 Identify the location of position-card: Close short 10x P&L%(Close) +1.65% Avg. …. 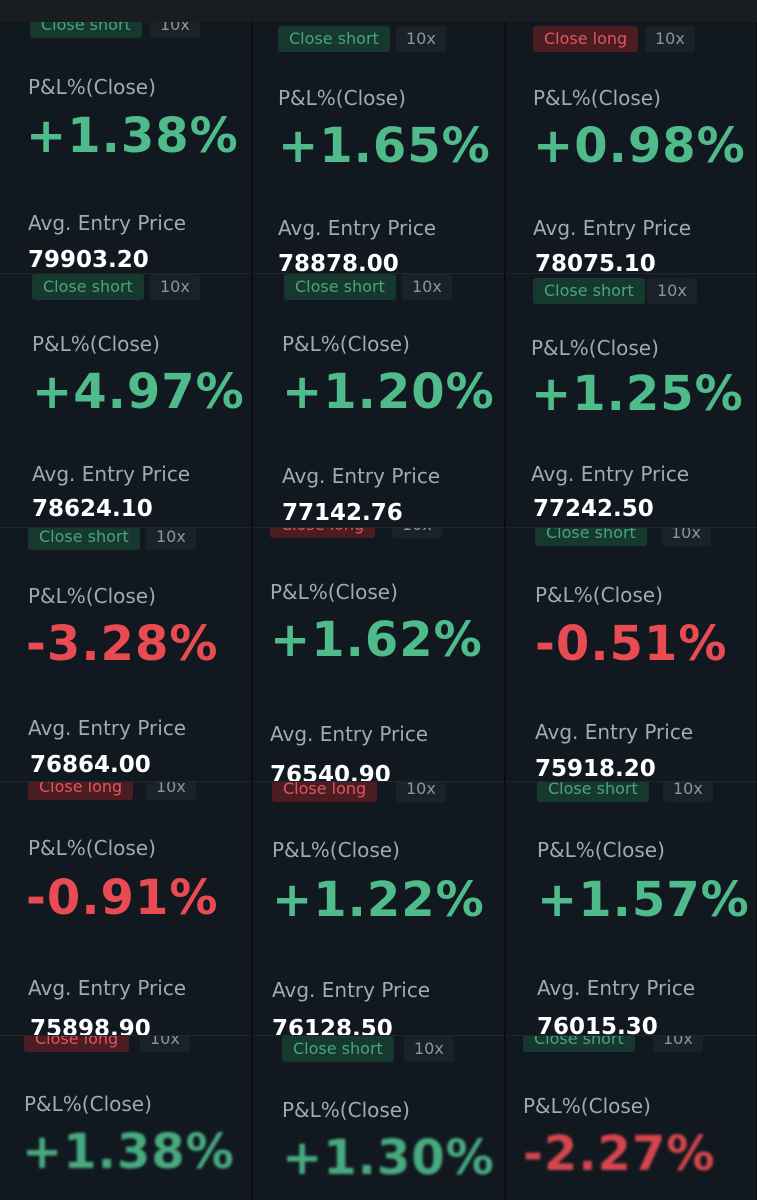
(378, 148).